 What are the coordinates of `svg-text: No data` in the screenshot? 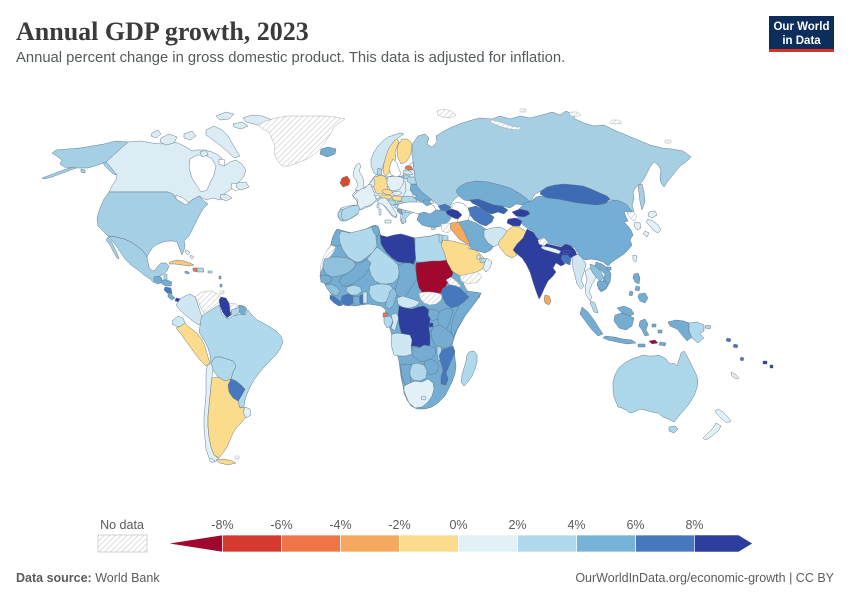 It's located at (122, 525).